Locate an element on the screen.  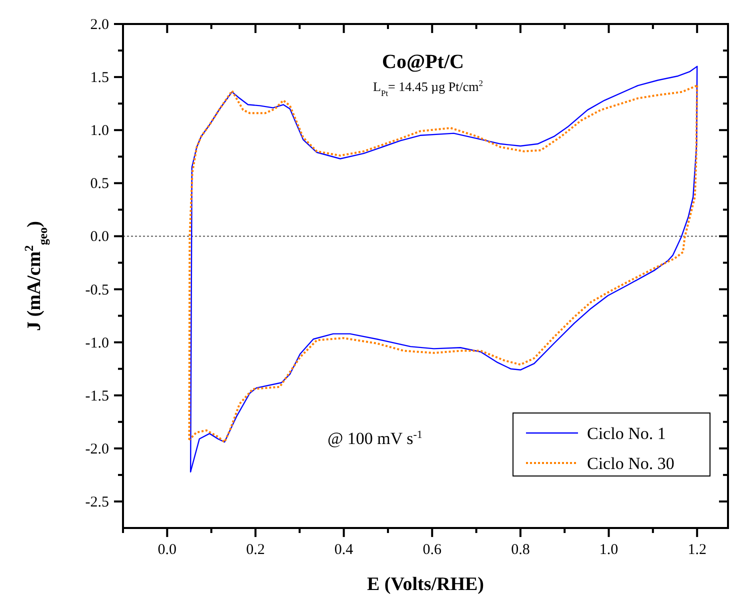
text: L$_{Pt}$= 14.45 µg Pt/cm$^{2}$ is located at coordinates (428, 88).